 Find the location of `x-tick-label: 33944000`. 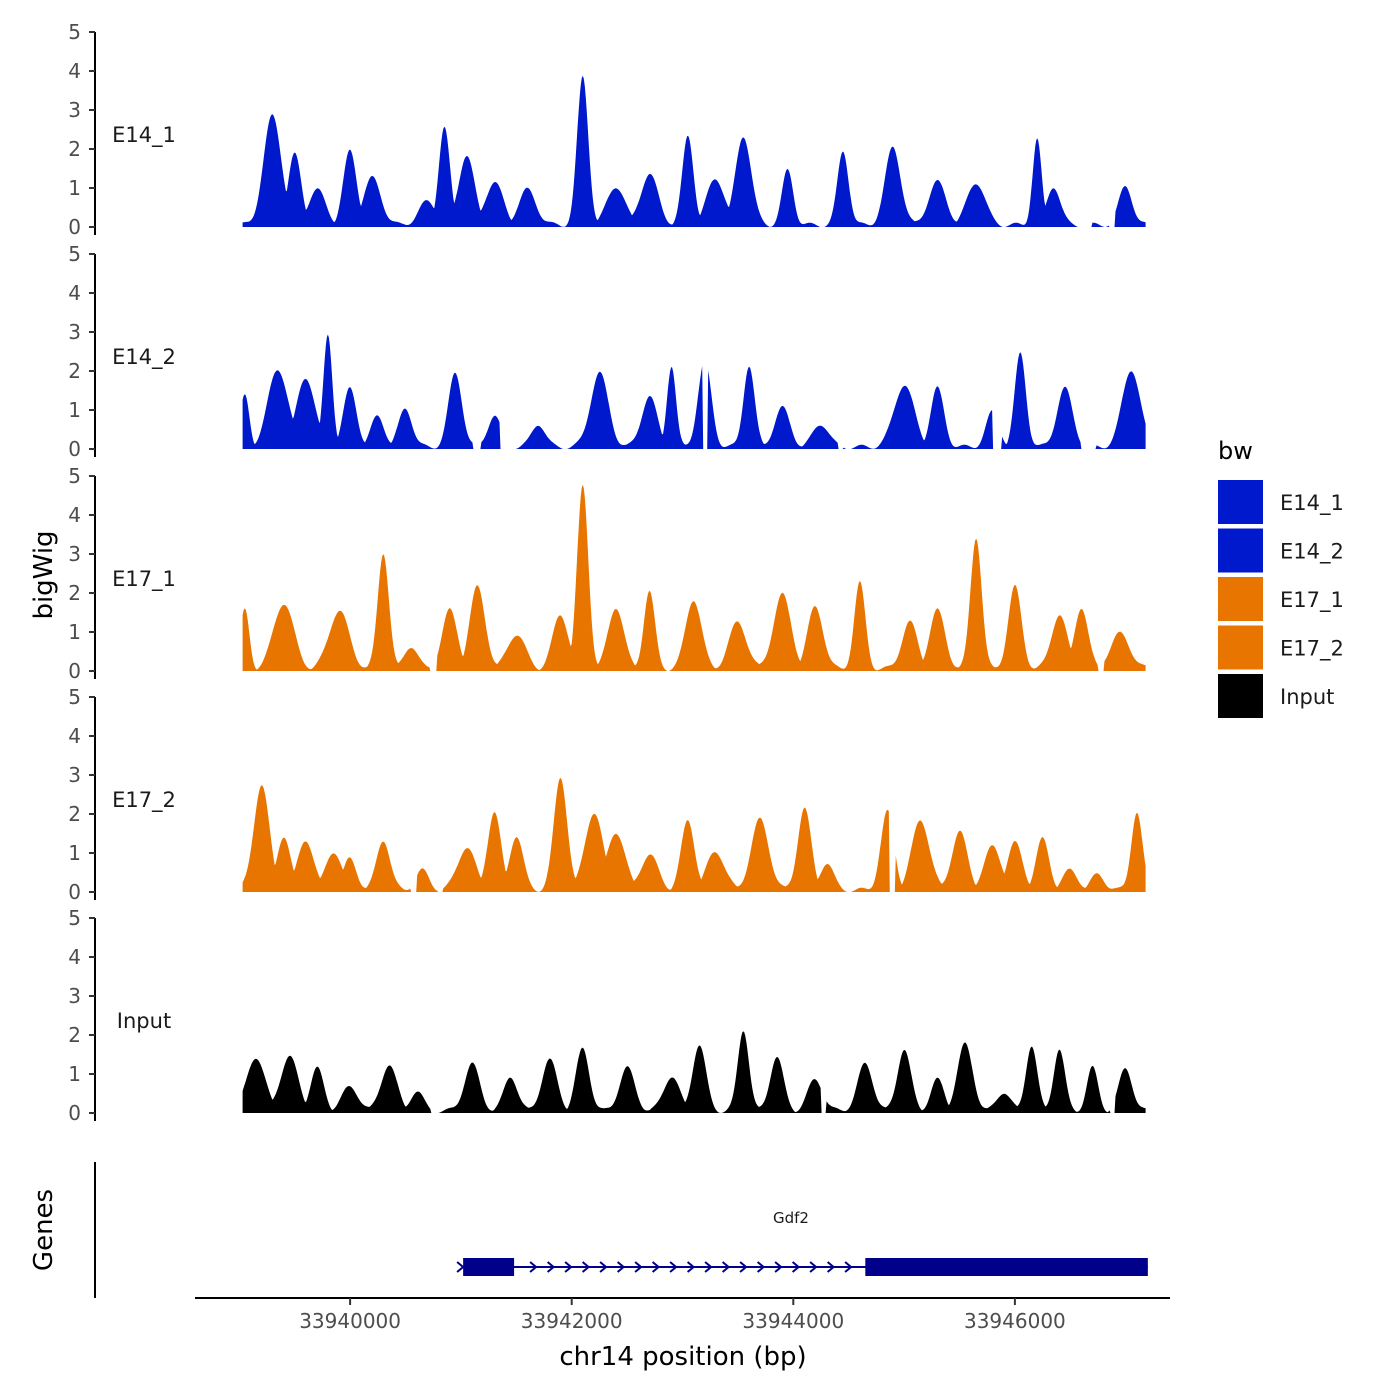

x-tick-label: 33944000 is located at coordinates (793, 1321).